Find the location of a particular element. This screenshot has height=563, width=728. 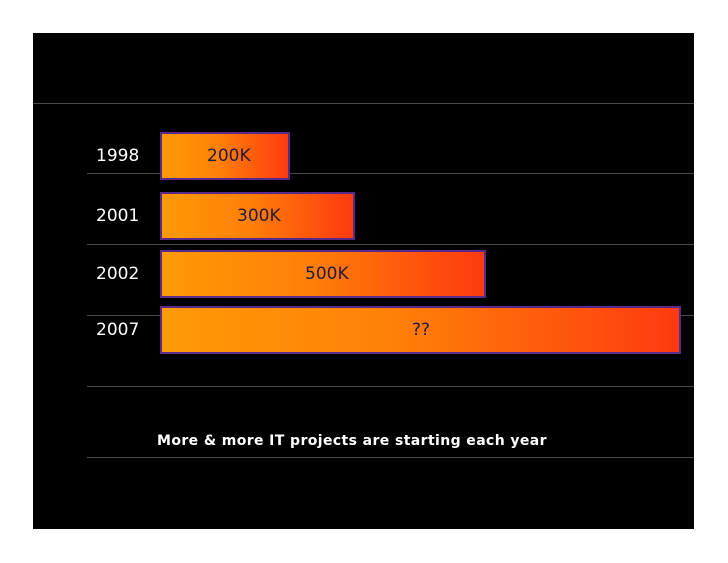

bar-2002 is located at coordinates (323, 274).